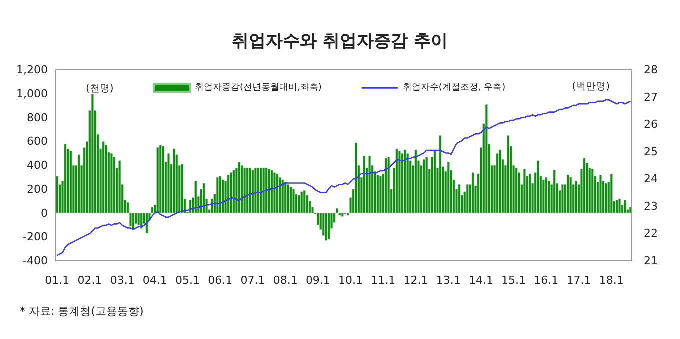 The height and width of the screenshot is (339, 680). I want to click on legend-label: 취업자증감(전년동월대비,좌축), so click(258, 88).